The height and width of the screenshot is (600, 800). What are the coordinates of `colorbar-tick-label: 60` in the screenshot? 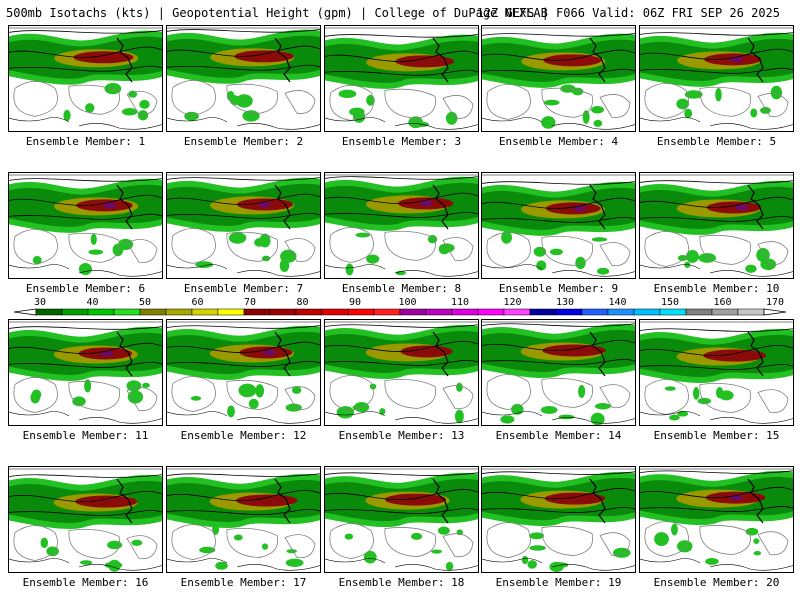 It's located at (197, 302).